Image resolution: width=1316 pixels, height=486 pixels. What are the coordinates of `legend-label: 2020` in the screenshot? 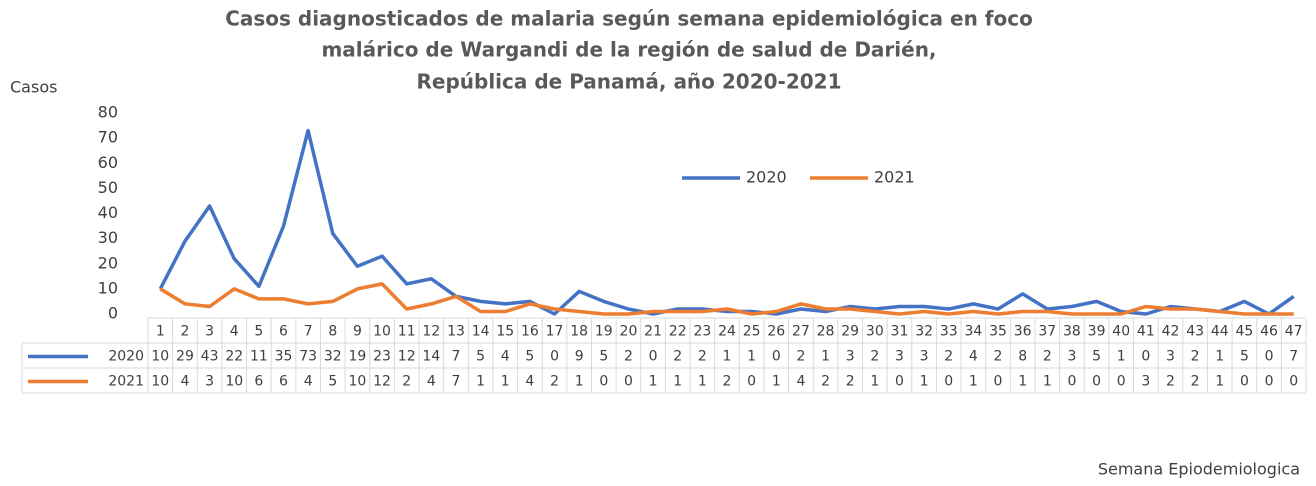 It's located at (766, 177).